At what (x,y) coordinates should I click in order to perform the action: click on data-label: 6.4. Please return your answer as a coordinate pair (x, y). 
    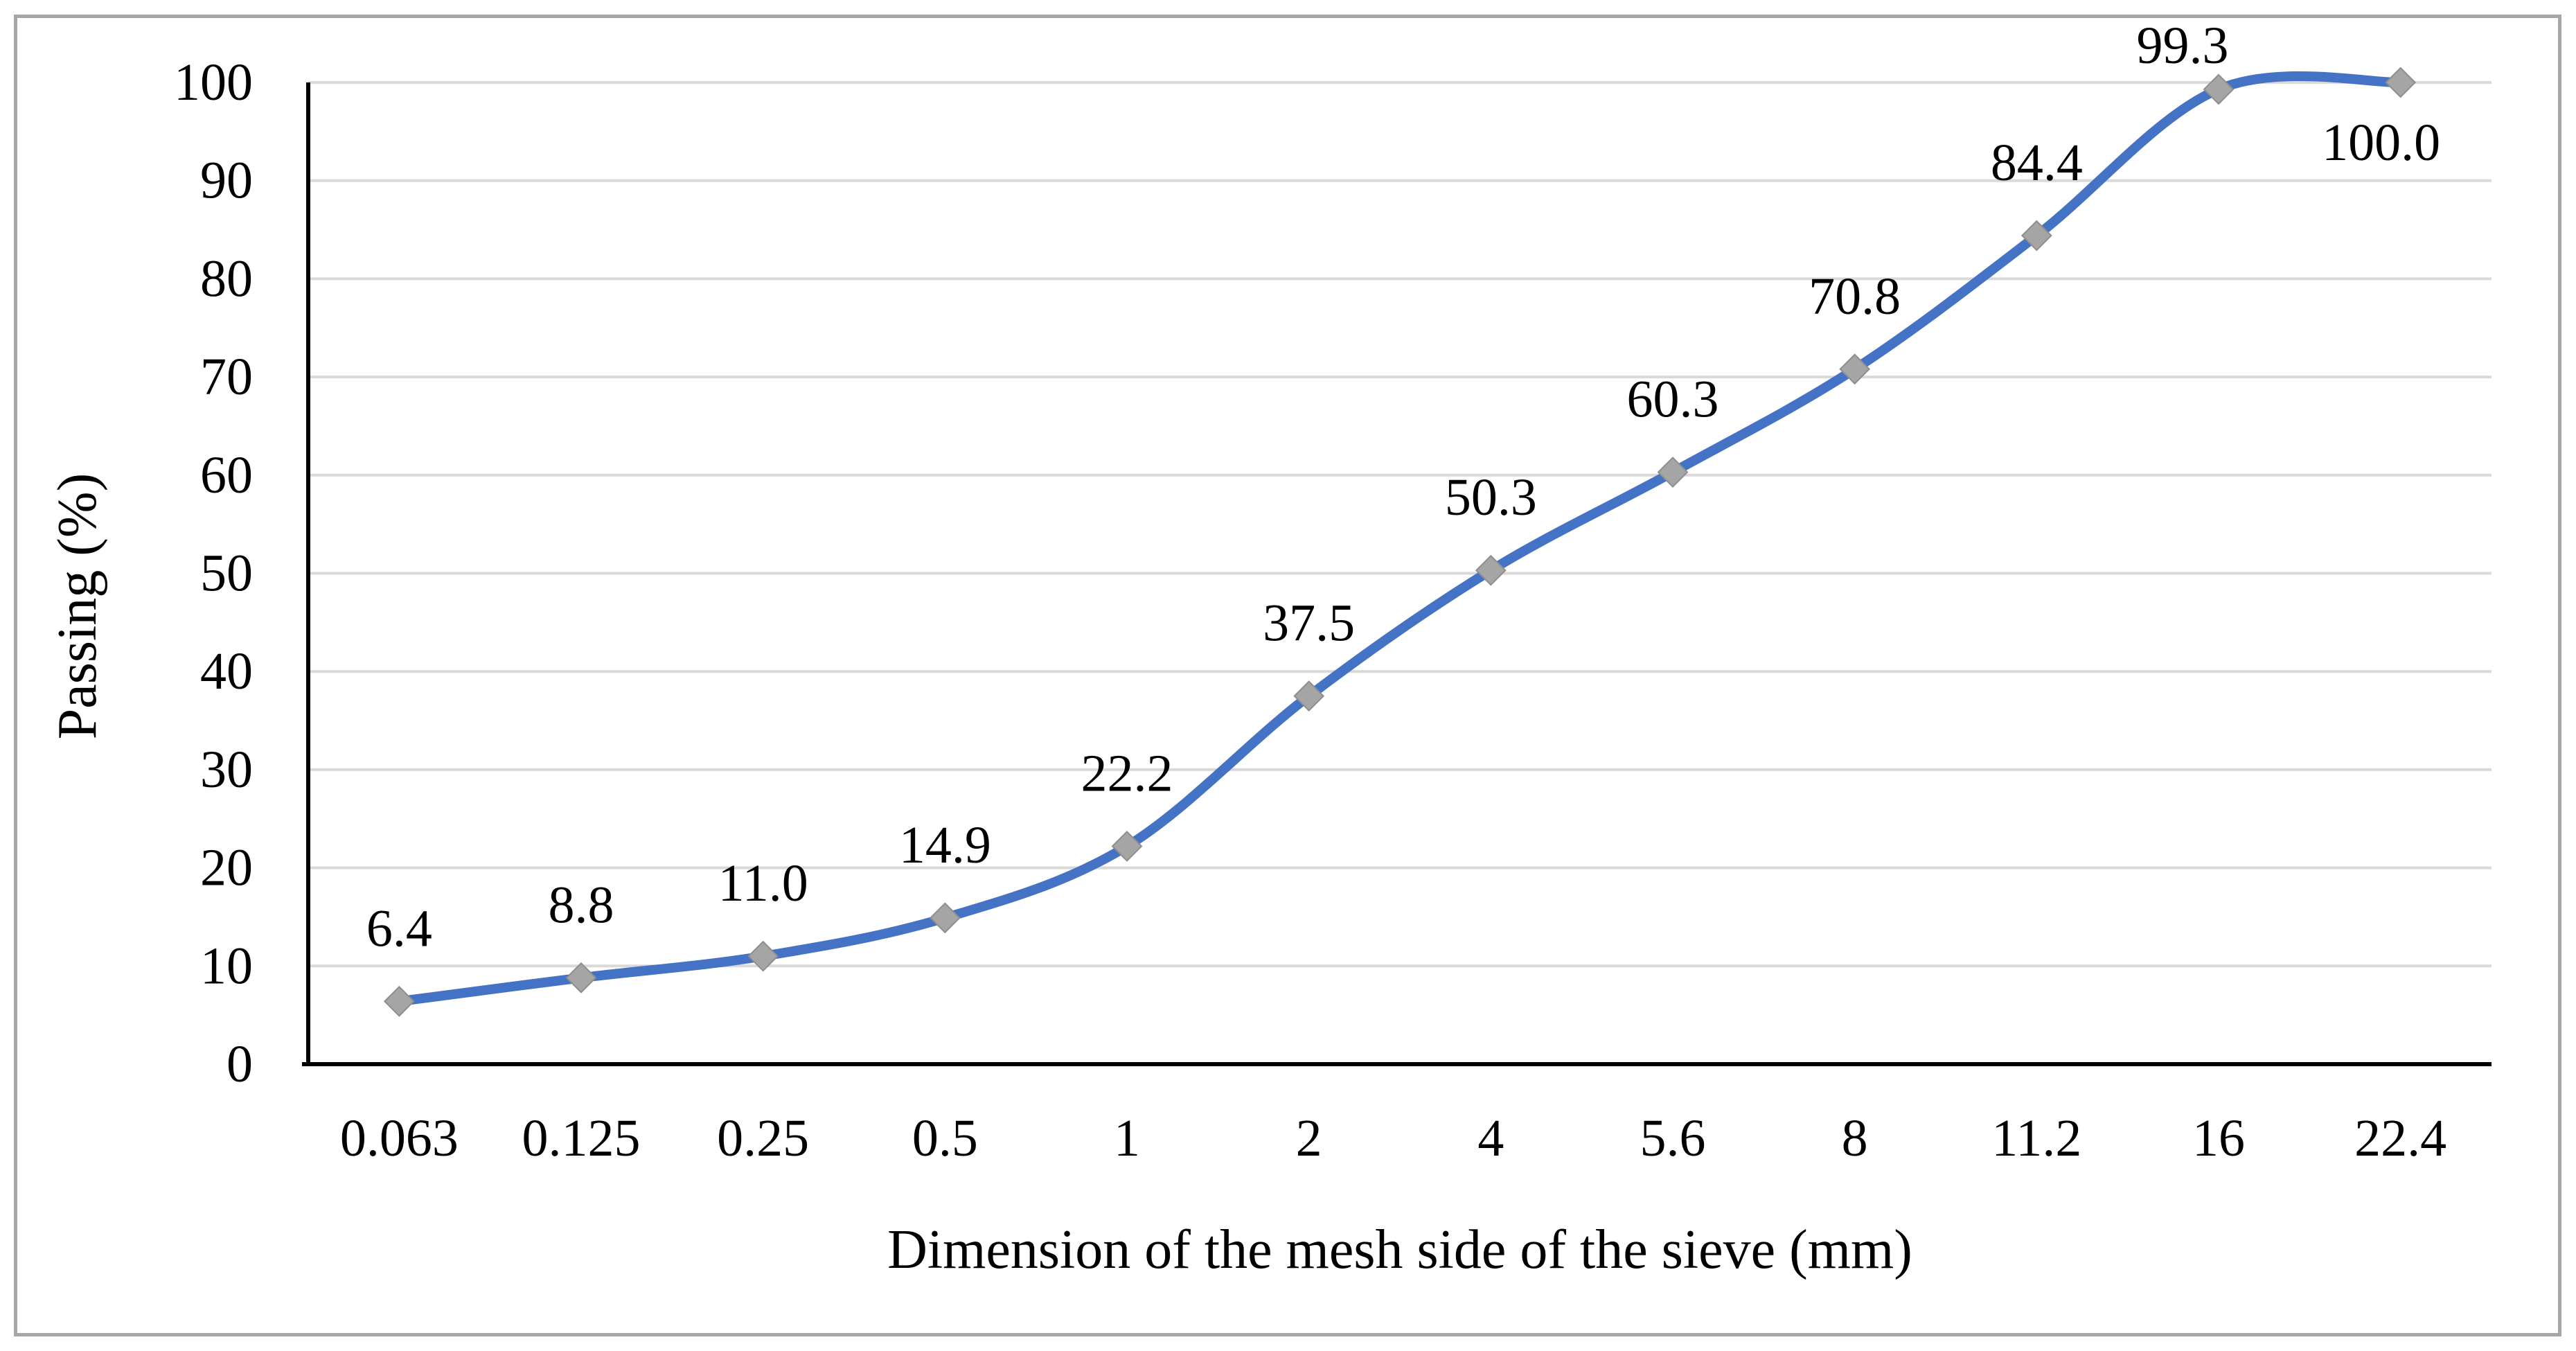
    Looking at the image, I should click on (399, 928).